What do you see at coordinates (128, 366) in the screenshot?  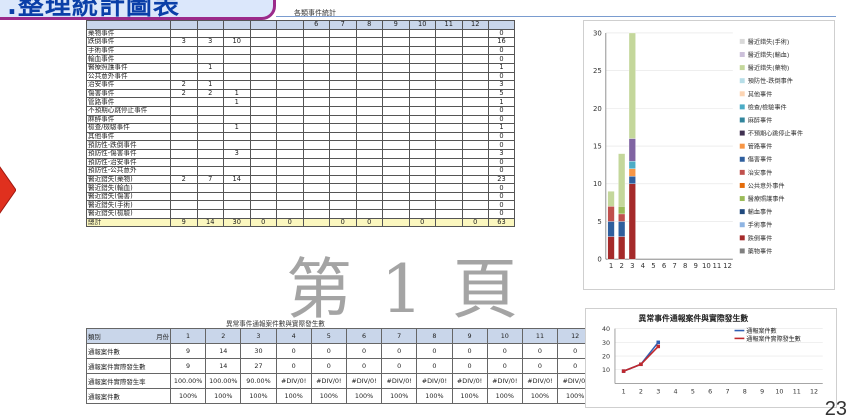 I see `row-label-cell: 通報案件實際發生數` at bounding box center [128, 366].